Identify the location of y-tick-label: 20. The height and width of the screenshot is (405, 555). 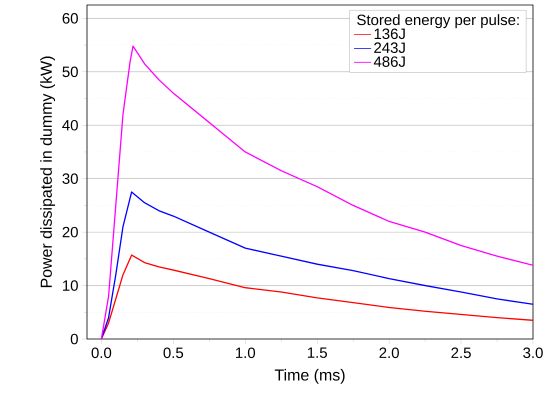
(70, 232).